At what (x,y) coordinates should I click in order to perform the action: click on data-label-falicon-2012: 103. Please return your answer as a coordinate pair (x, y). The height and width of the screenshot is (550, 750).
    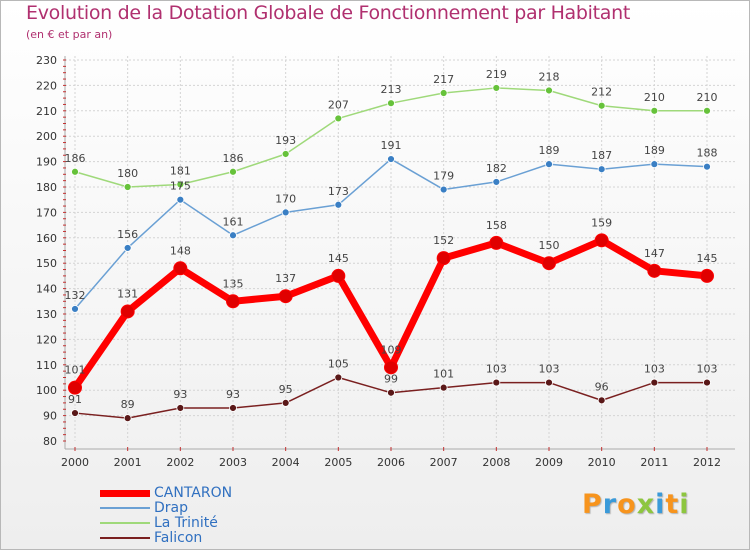
    Looking at the image, I should click on (707, 369).